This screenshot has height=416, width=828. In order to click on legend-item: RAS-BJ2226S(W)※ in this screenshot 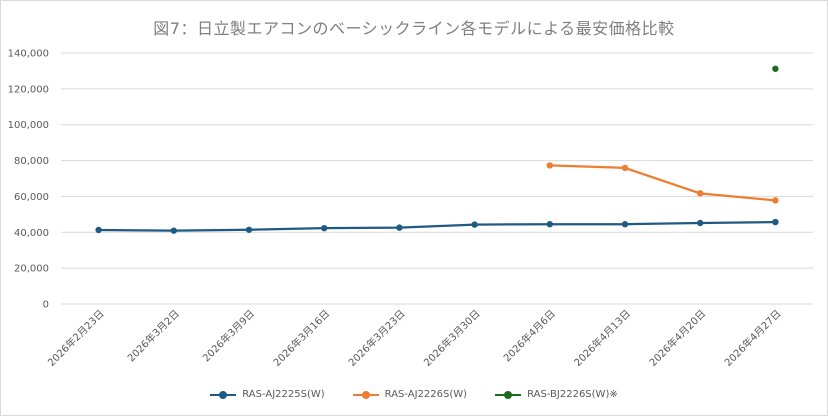, I will do `click(556, 394)`.